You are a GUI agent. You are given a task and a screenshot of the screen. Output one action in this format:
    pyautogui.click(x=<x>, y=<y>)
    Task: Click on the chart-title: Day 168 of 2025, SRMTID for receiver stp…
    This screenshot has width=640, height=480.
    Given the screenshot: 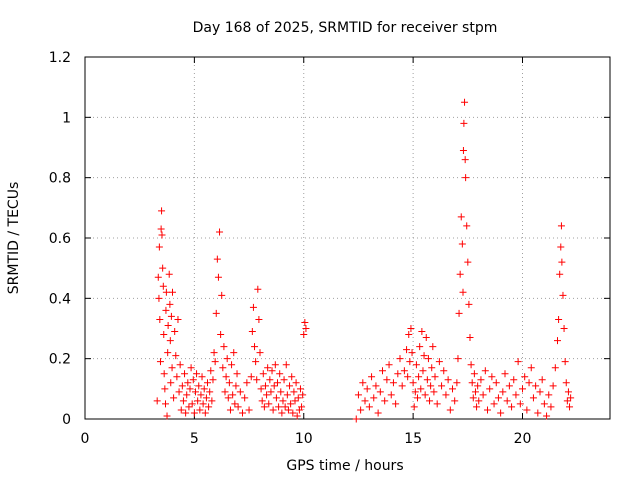 What is the action you would take?
    pyautogui.click(x=345, y=28)
    